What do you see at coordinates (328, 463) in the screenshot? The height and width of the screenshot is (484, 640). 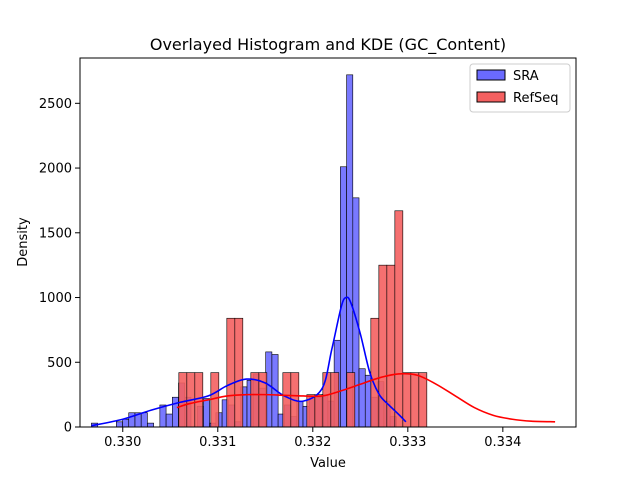 I see `x-axis-label: Value` at bounding box center [328, 463].